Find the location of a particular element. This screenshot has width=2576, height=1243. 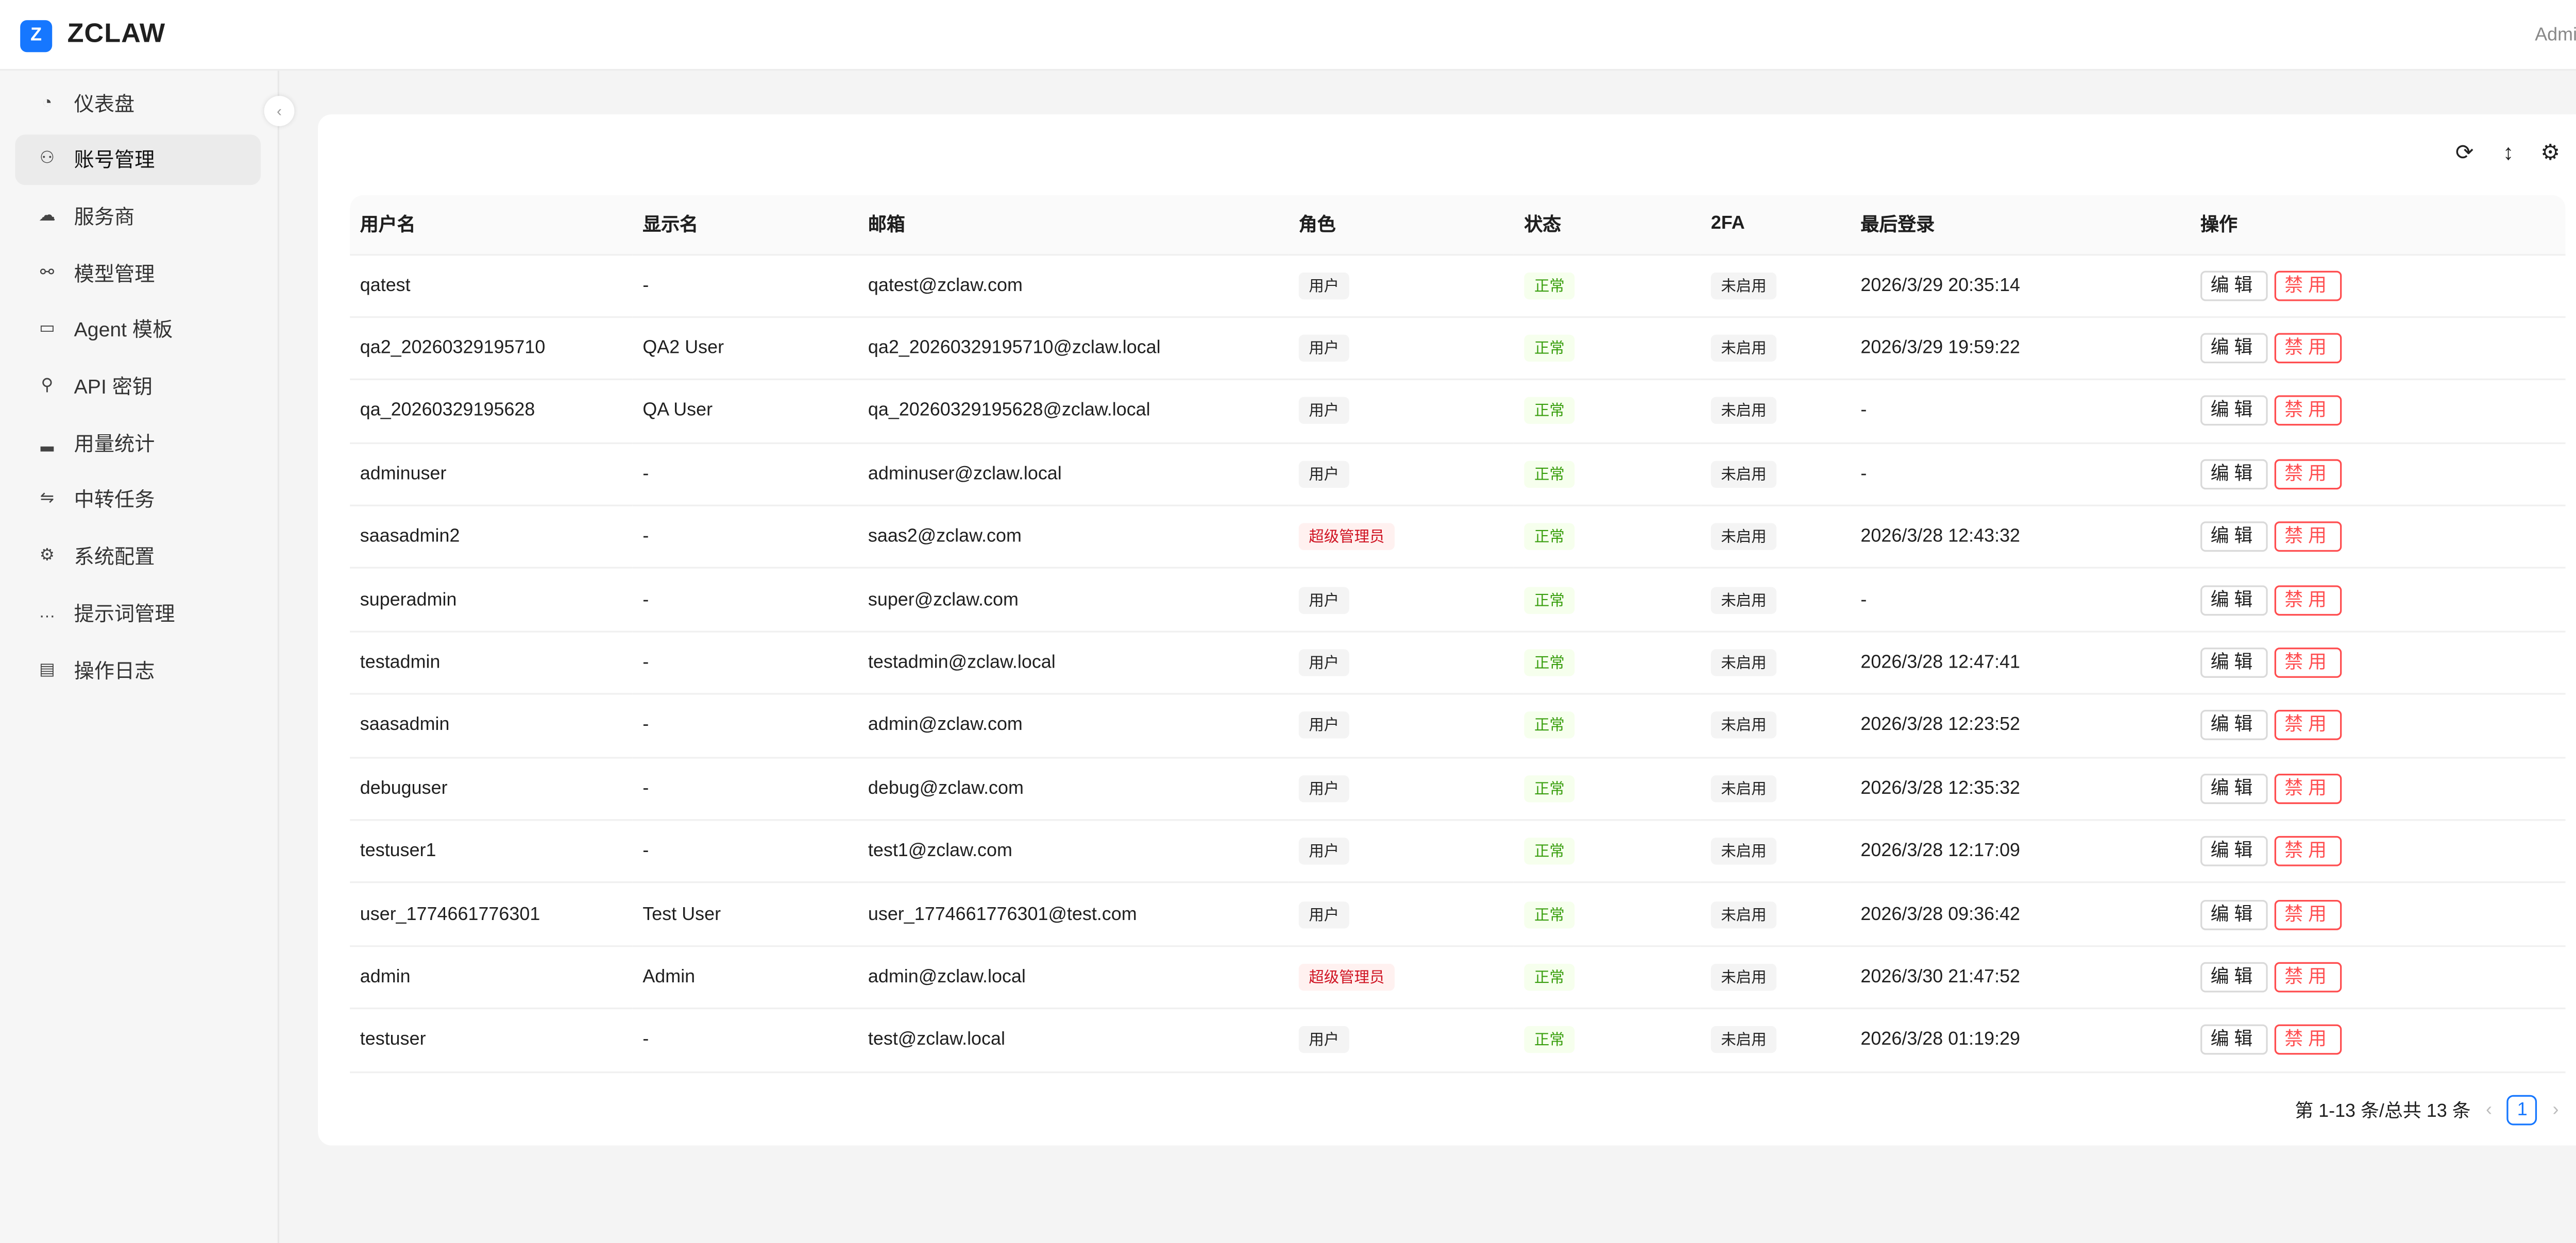

users-icon: ⚇ is located at coordinates (47, 159).